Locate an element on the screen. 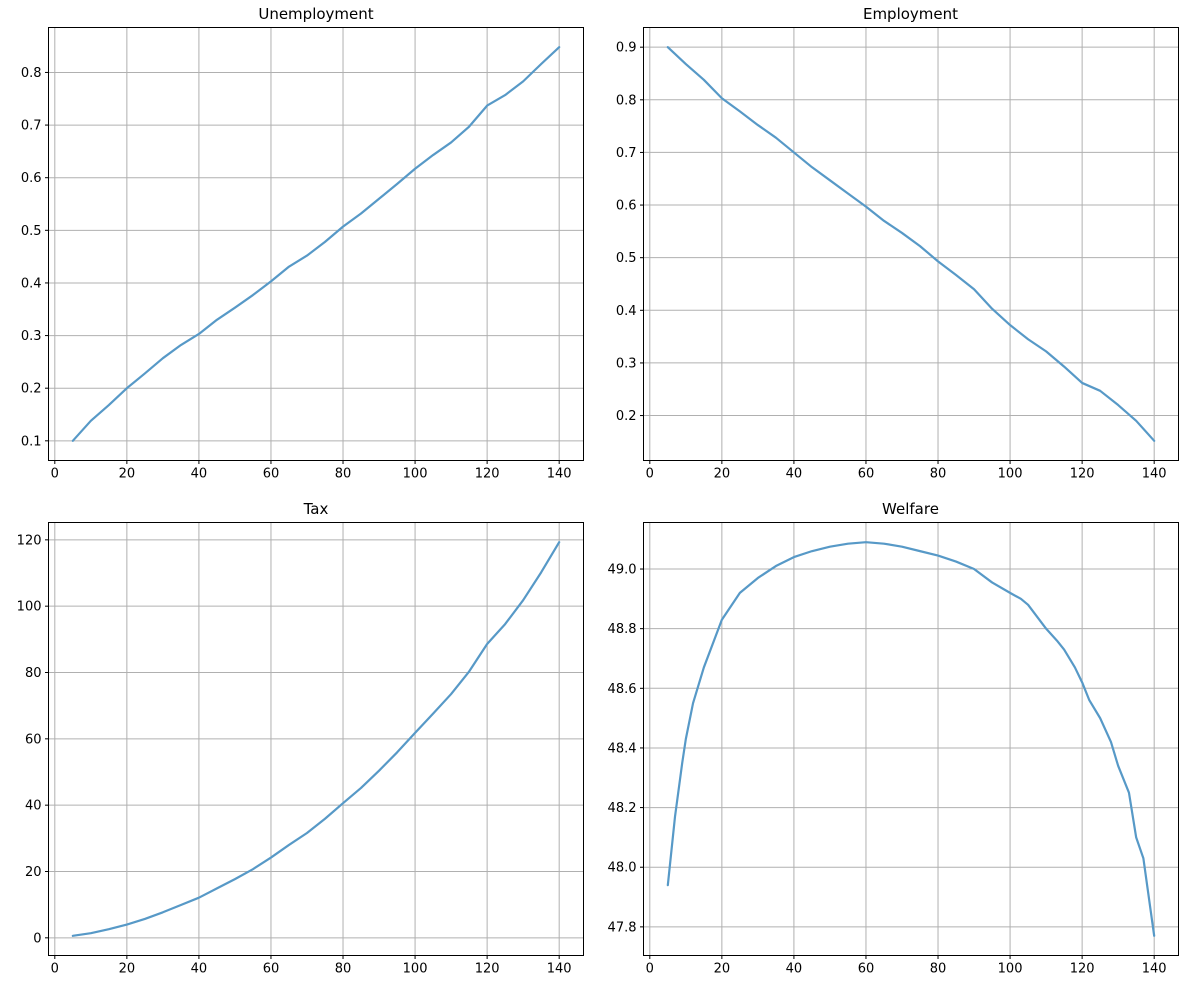  y-tick-label: 100 is located at coordinates (29, 606).